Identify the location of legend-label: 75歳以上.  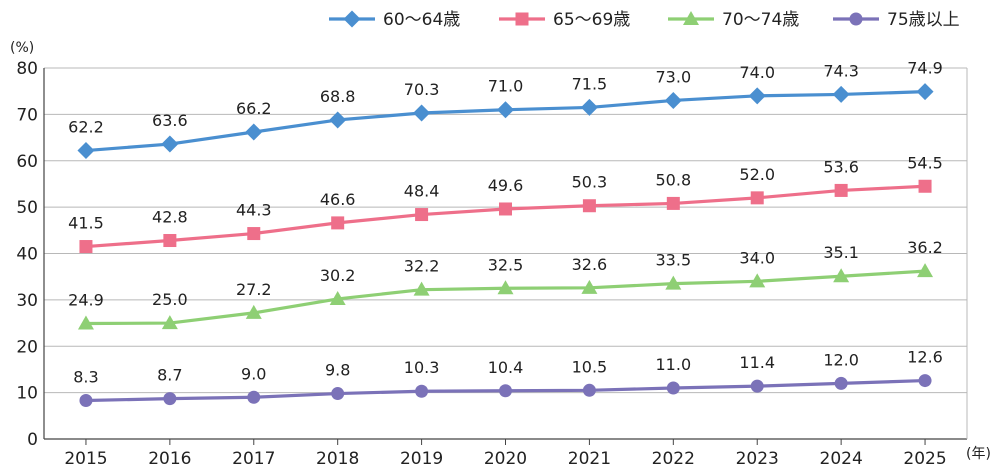
(923, 20).